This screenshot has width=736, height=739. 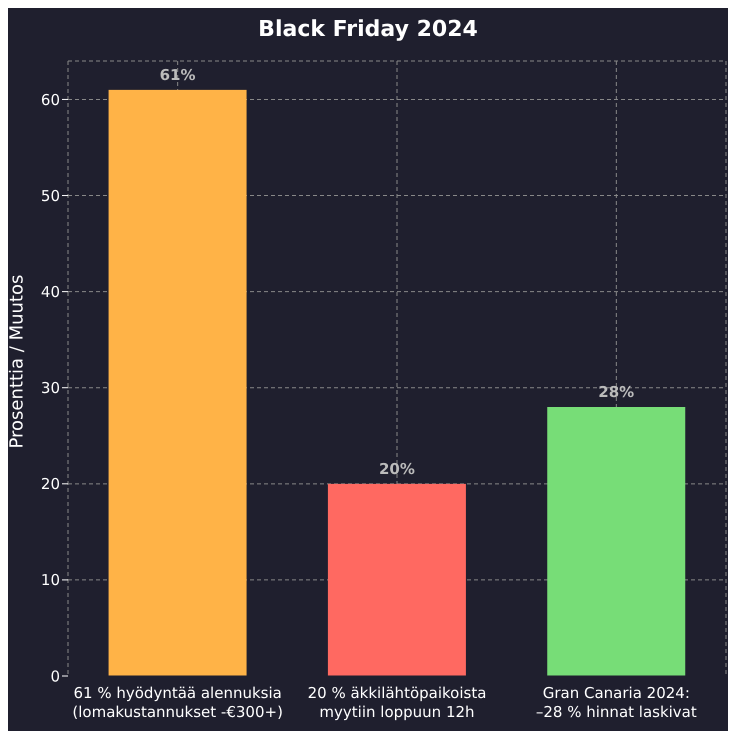 I want to click on data-label: 28%, so click(x=616, y=391).